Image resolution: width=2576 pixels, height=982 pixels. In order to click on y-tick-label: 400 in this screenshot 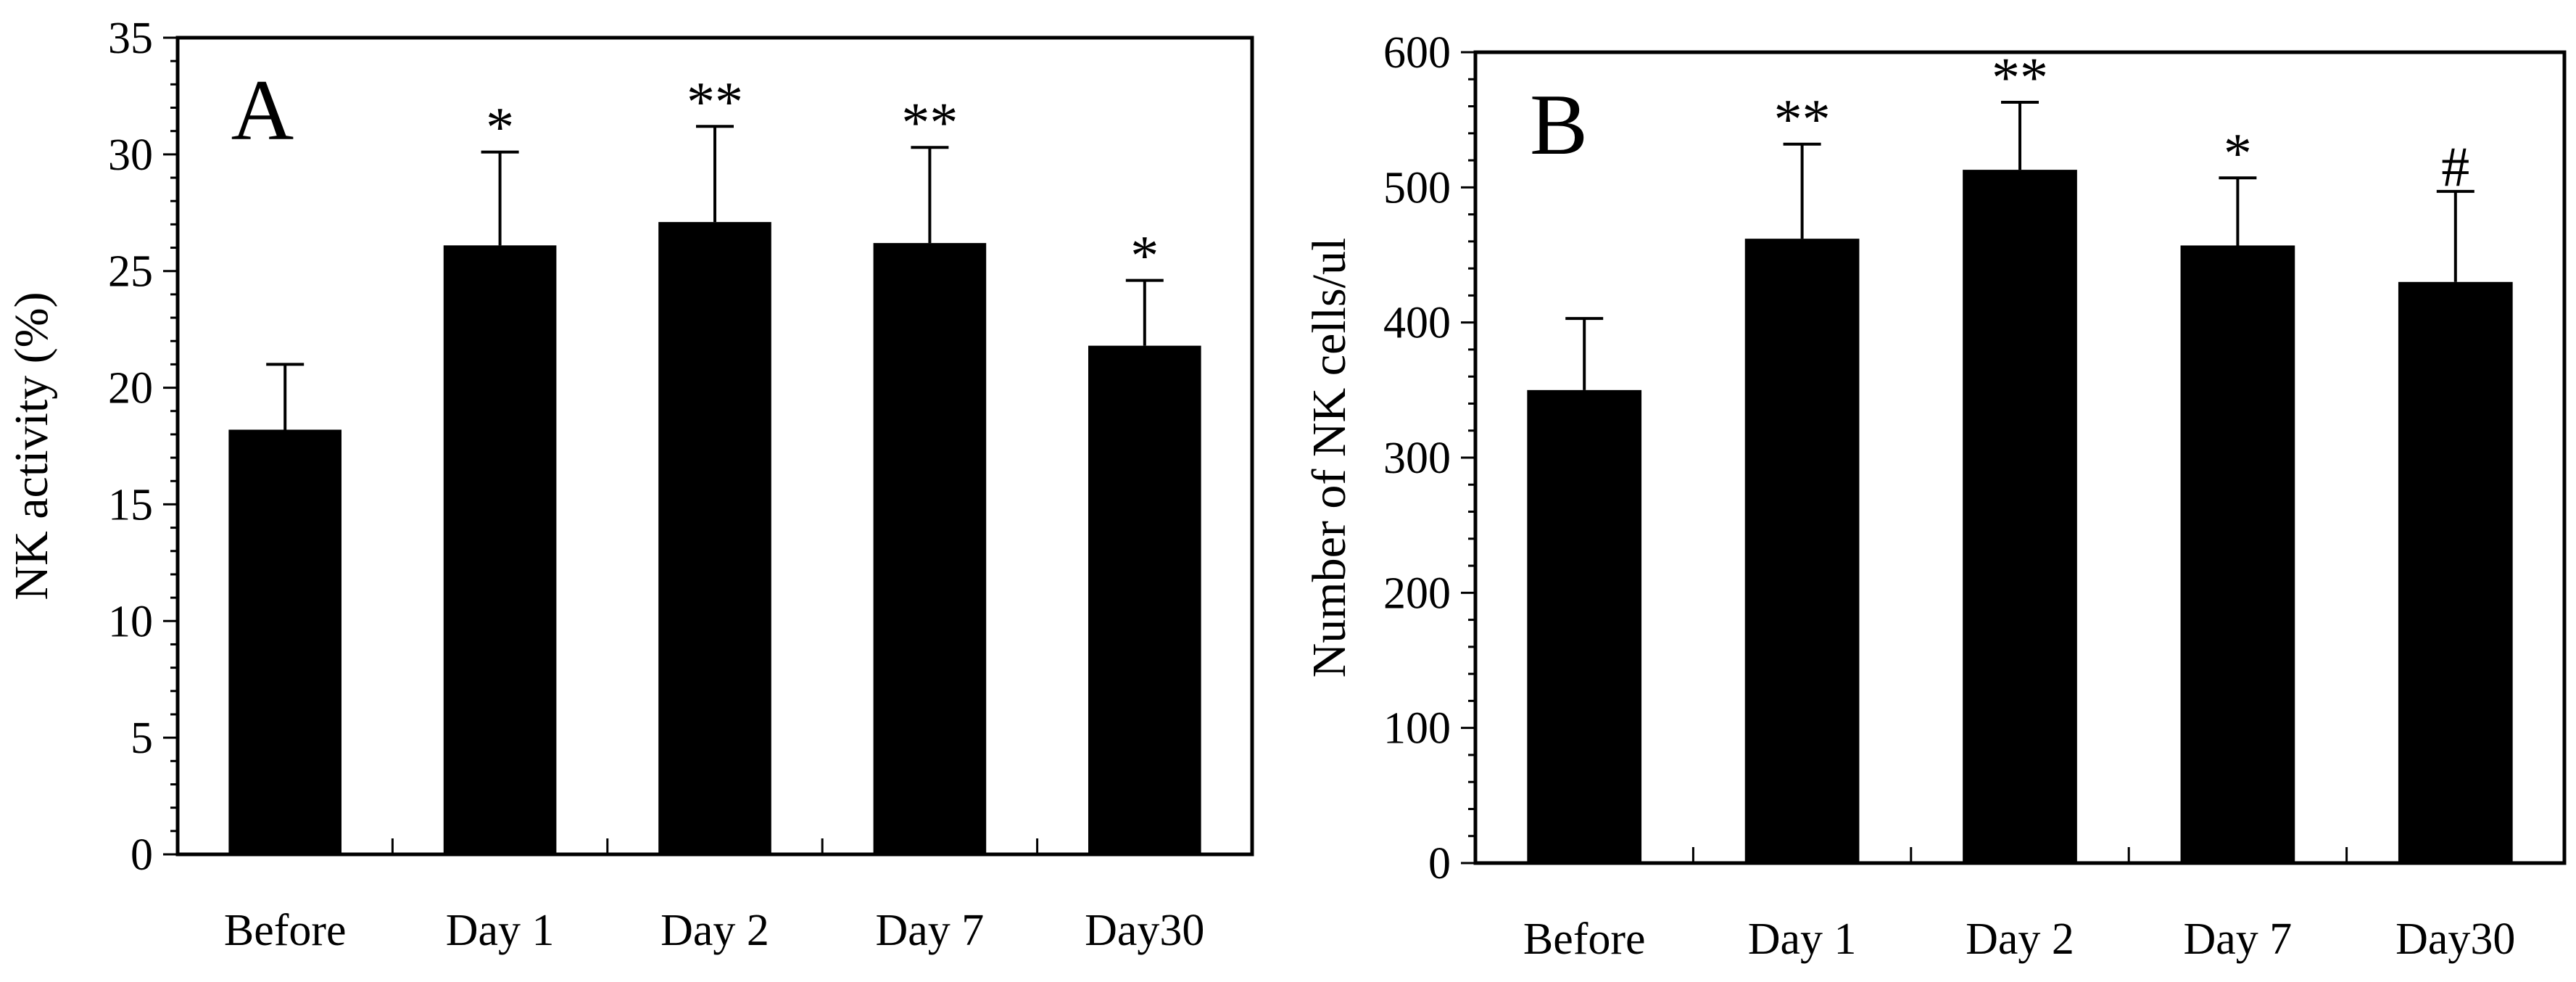, I will do `click(1417, 323)`.